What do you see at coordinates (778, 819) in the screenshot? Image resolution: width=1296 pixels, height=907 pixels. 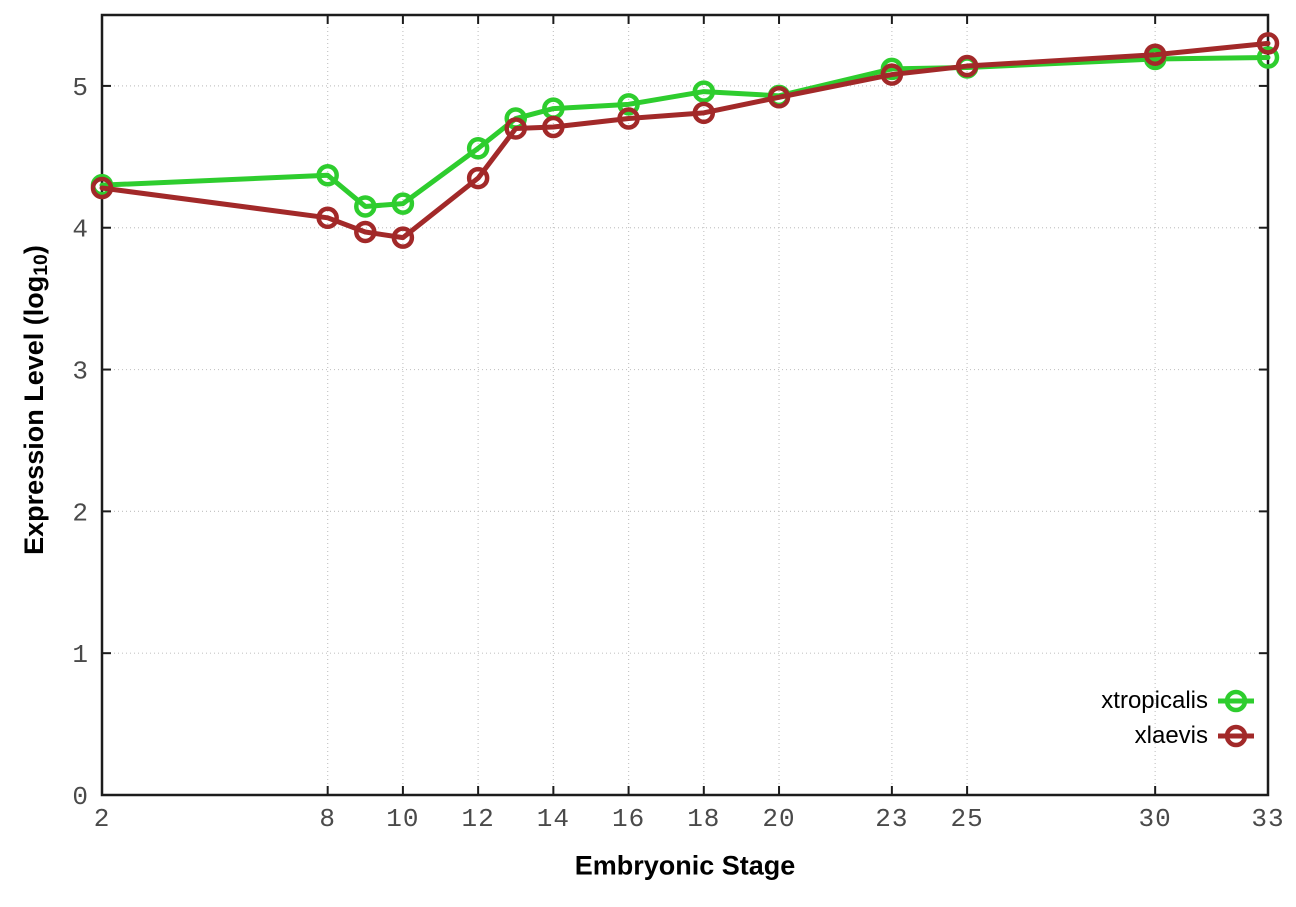 I see `x-tick-label: 20` at bounding box center [778, 819].